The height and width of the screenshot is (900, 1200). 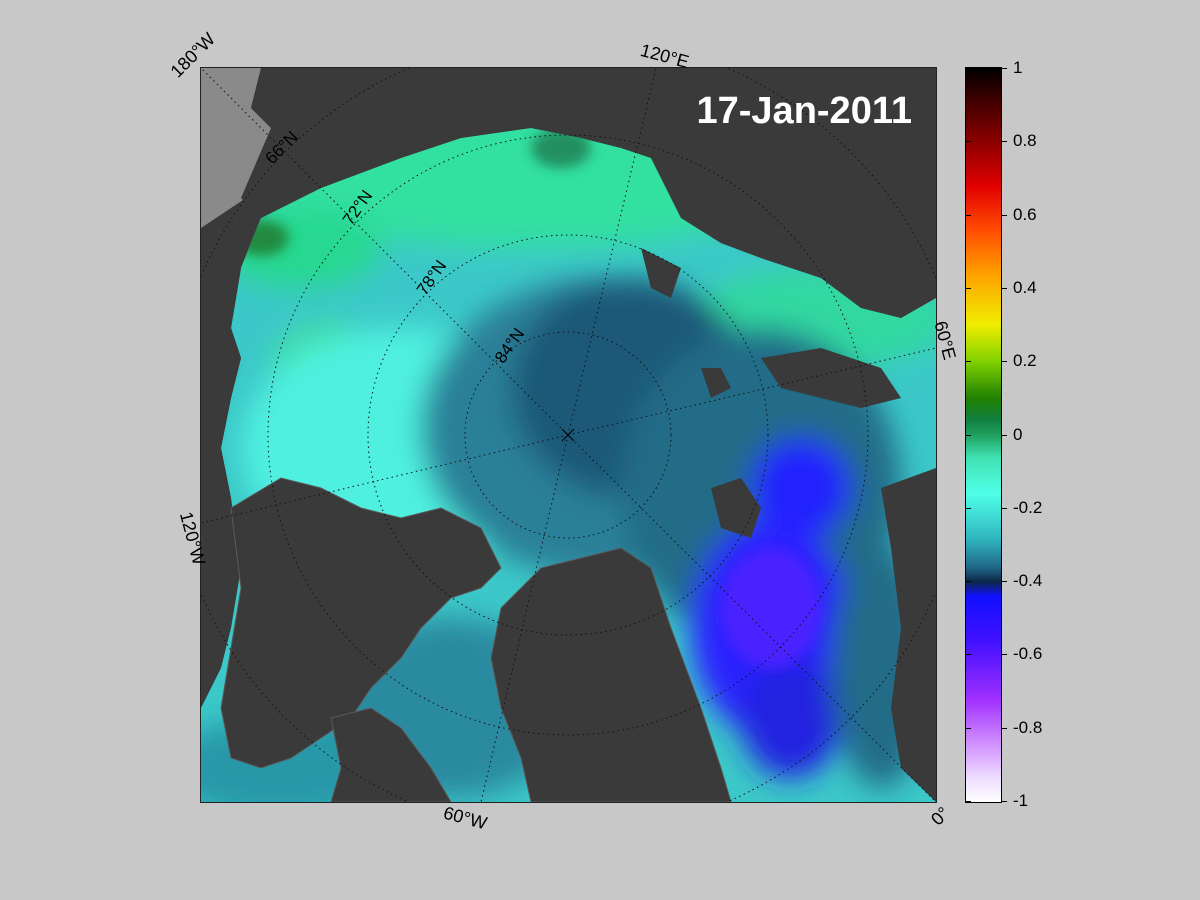 I want to click on colorbar-tick-label: 0.2, so click(x=1025, y=361).